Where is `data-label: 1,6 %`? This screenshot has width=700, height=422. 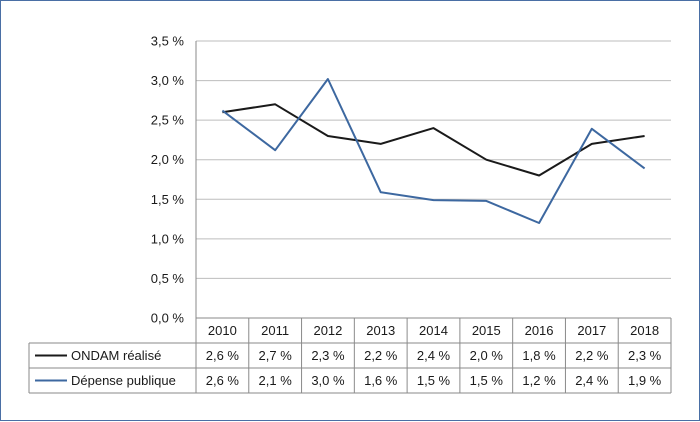
data-label: 1,6 % is located at coordinates (381, 380).